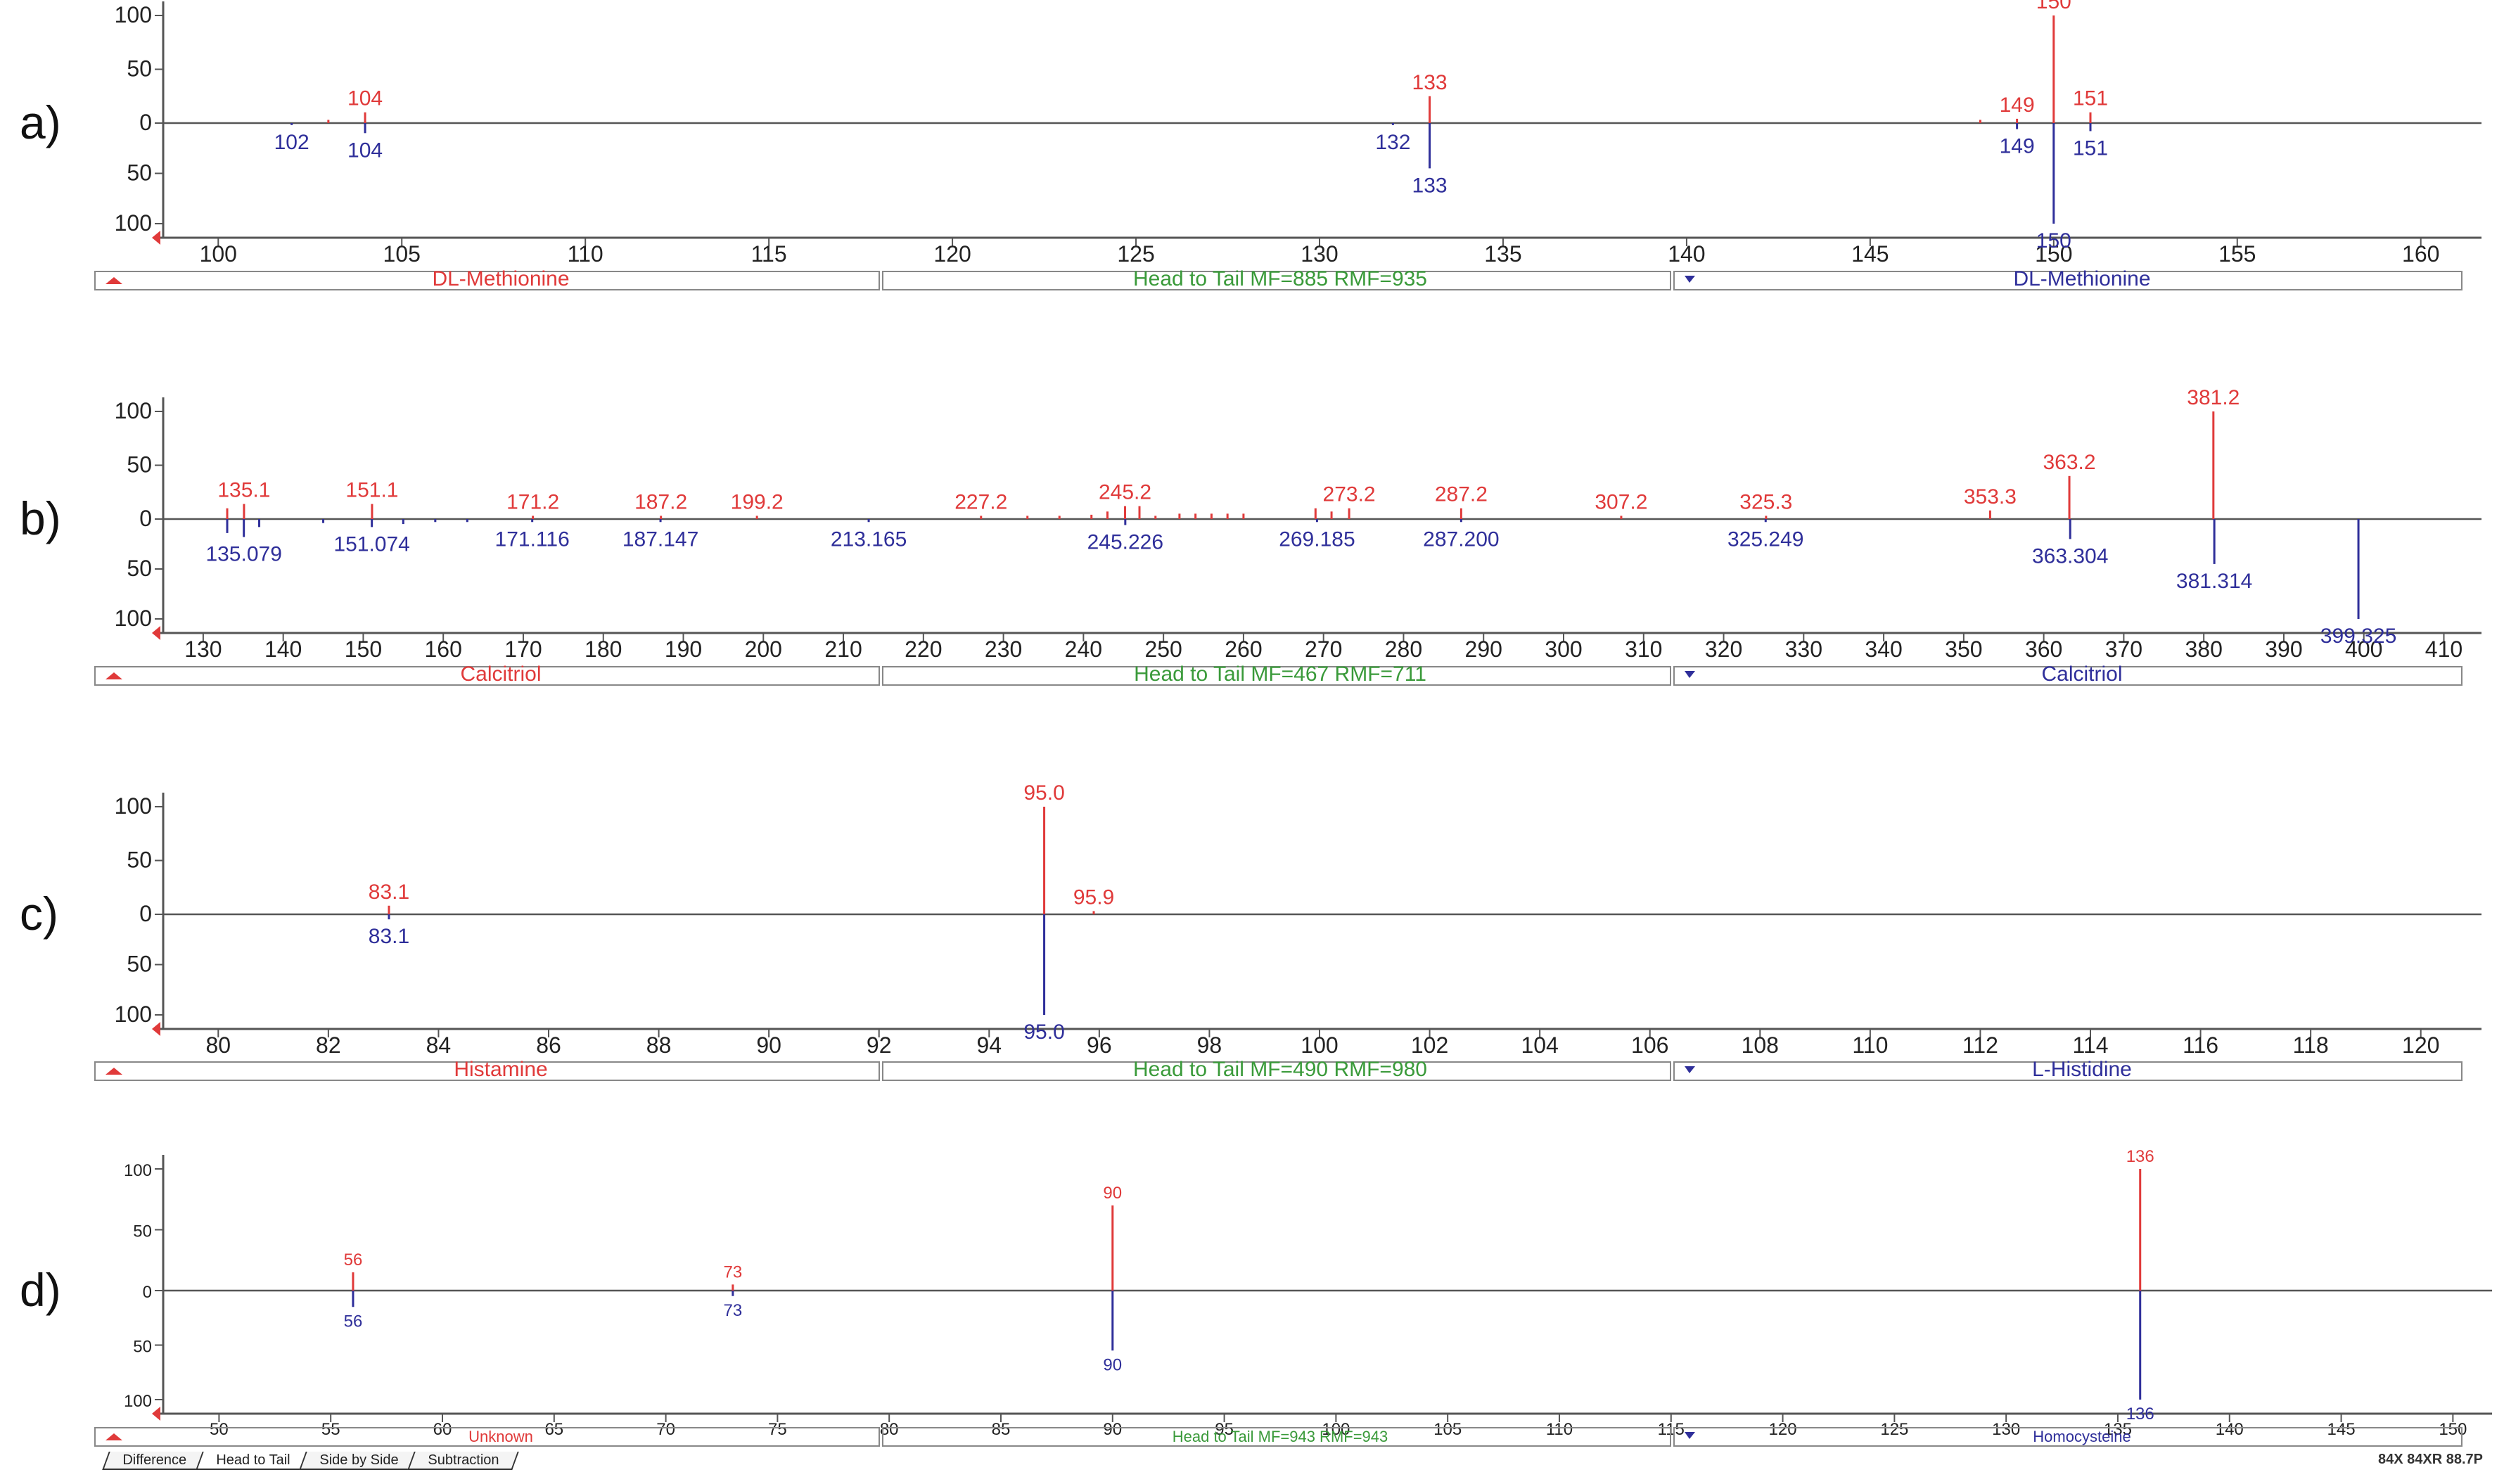 The image size is (2504, 1484). I want to click on panel-b-xtick-label: 410, so click(2444, 649).